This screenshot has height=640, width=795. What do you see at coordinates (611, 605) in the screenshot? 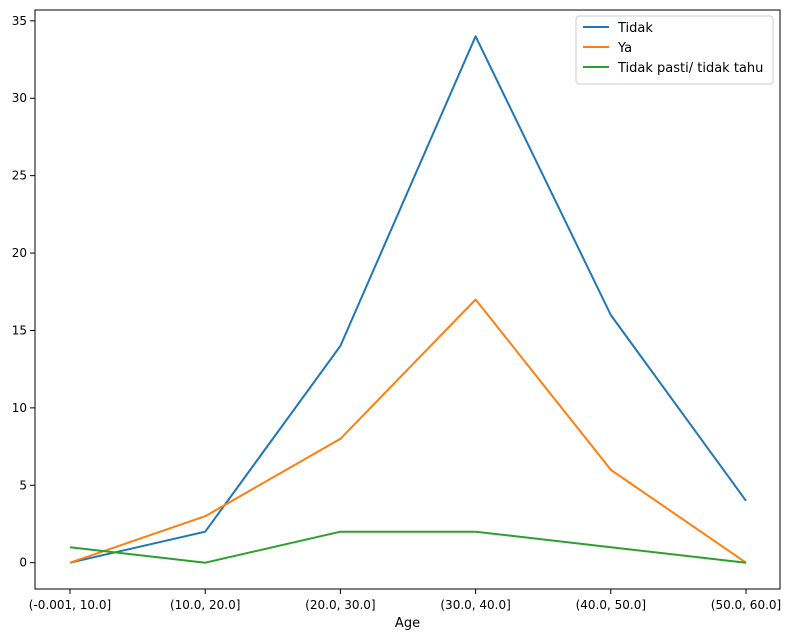
I see `x-tick-label: (40.0, 50.0]` at bounding box center [611, 605].